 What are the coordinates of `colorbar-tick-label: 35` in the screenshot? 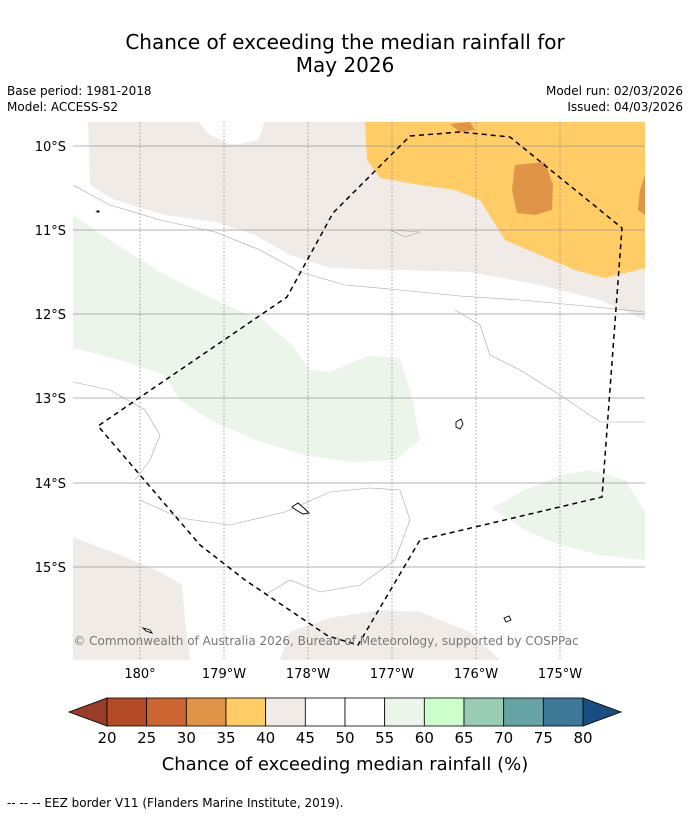 It's located at (225, 738).